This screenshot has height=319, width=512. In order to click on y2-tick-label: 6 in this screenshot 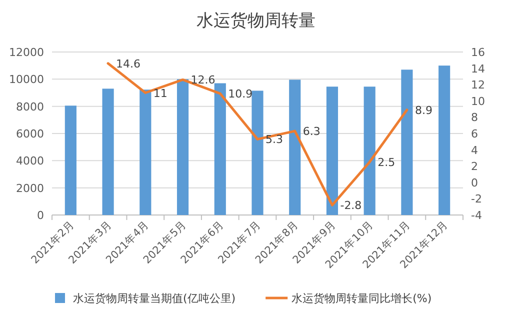, I will do `click(474, 134)`.